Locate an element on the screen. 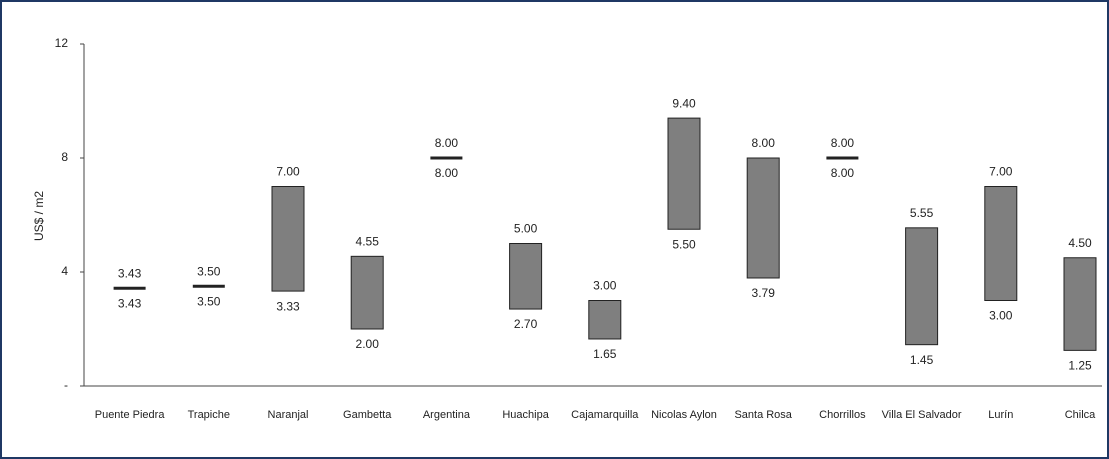 The image size is (1109, 459). low-label: 3.43 is located at coordinates (130, 303).